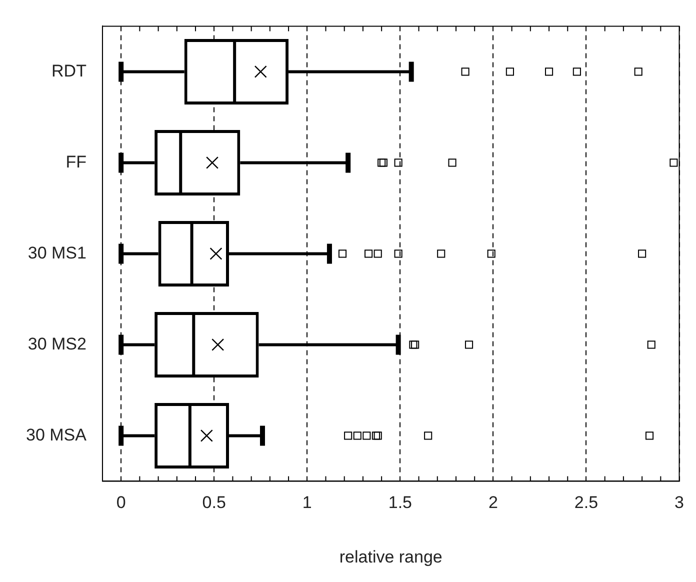 This screenshot has height=582, width=696. I want to click on x-tick-label: 0, so click(121, 502).